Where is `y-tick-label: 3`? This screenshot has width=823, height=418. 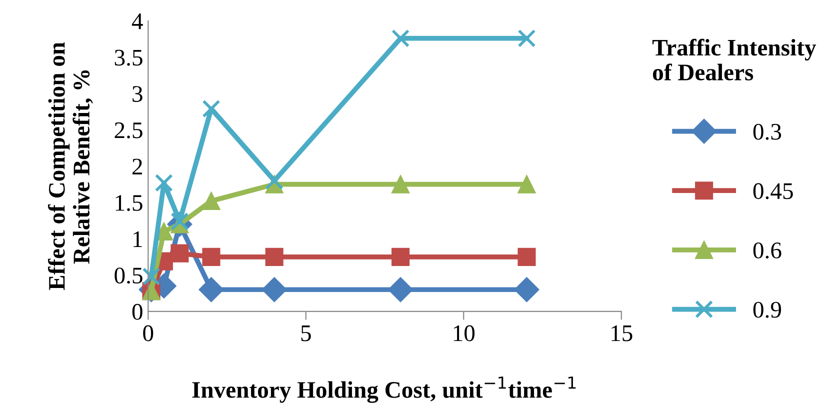
y-tick-label: 3 is located at coordinates (137, 94).